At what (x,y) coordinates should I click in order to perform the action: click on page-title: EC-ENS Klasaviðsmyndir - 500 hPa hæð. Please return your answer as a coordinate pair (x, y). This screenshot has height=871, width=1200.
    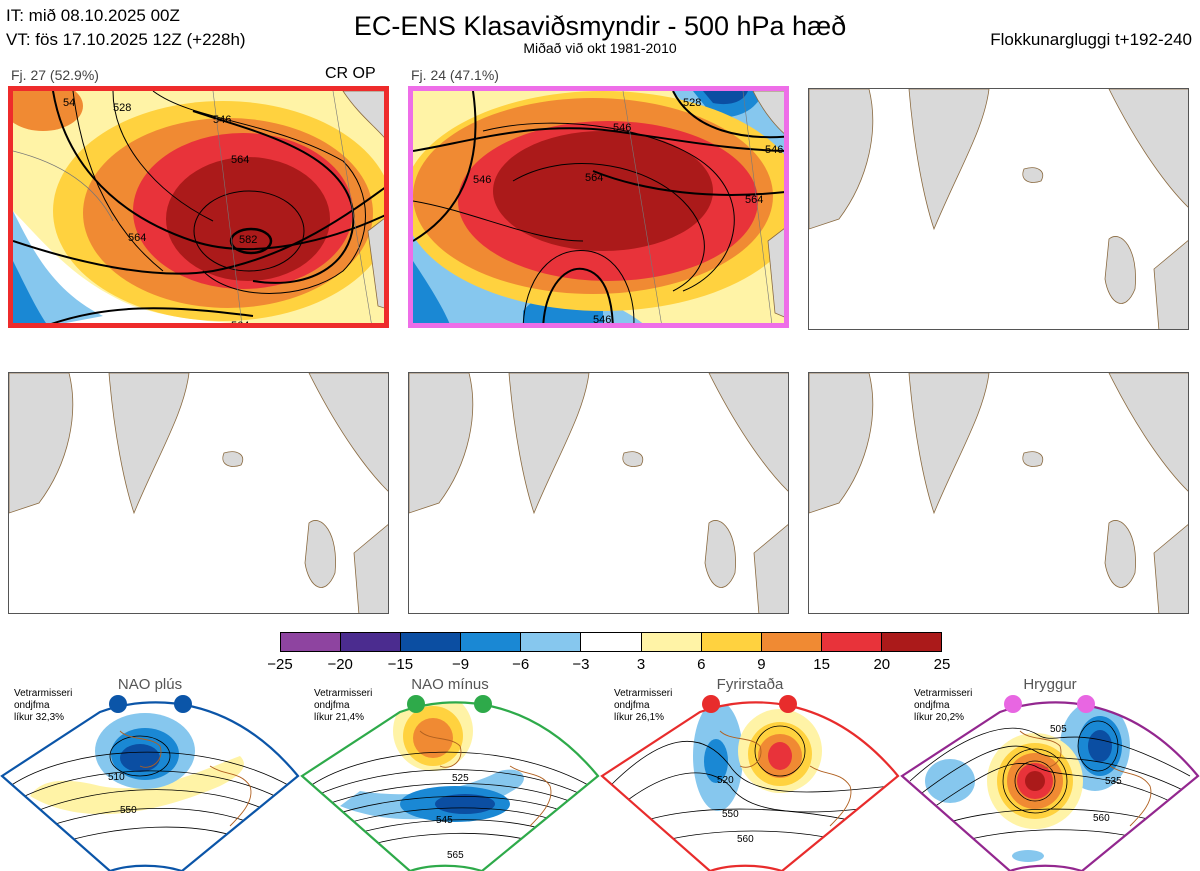
    Looking at the image, I should click on (600, 26).